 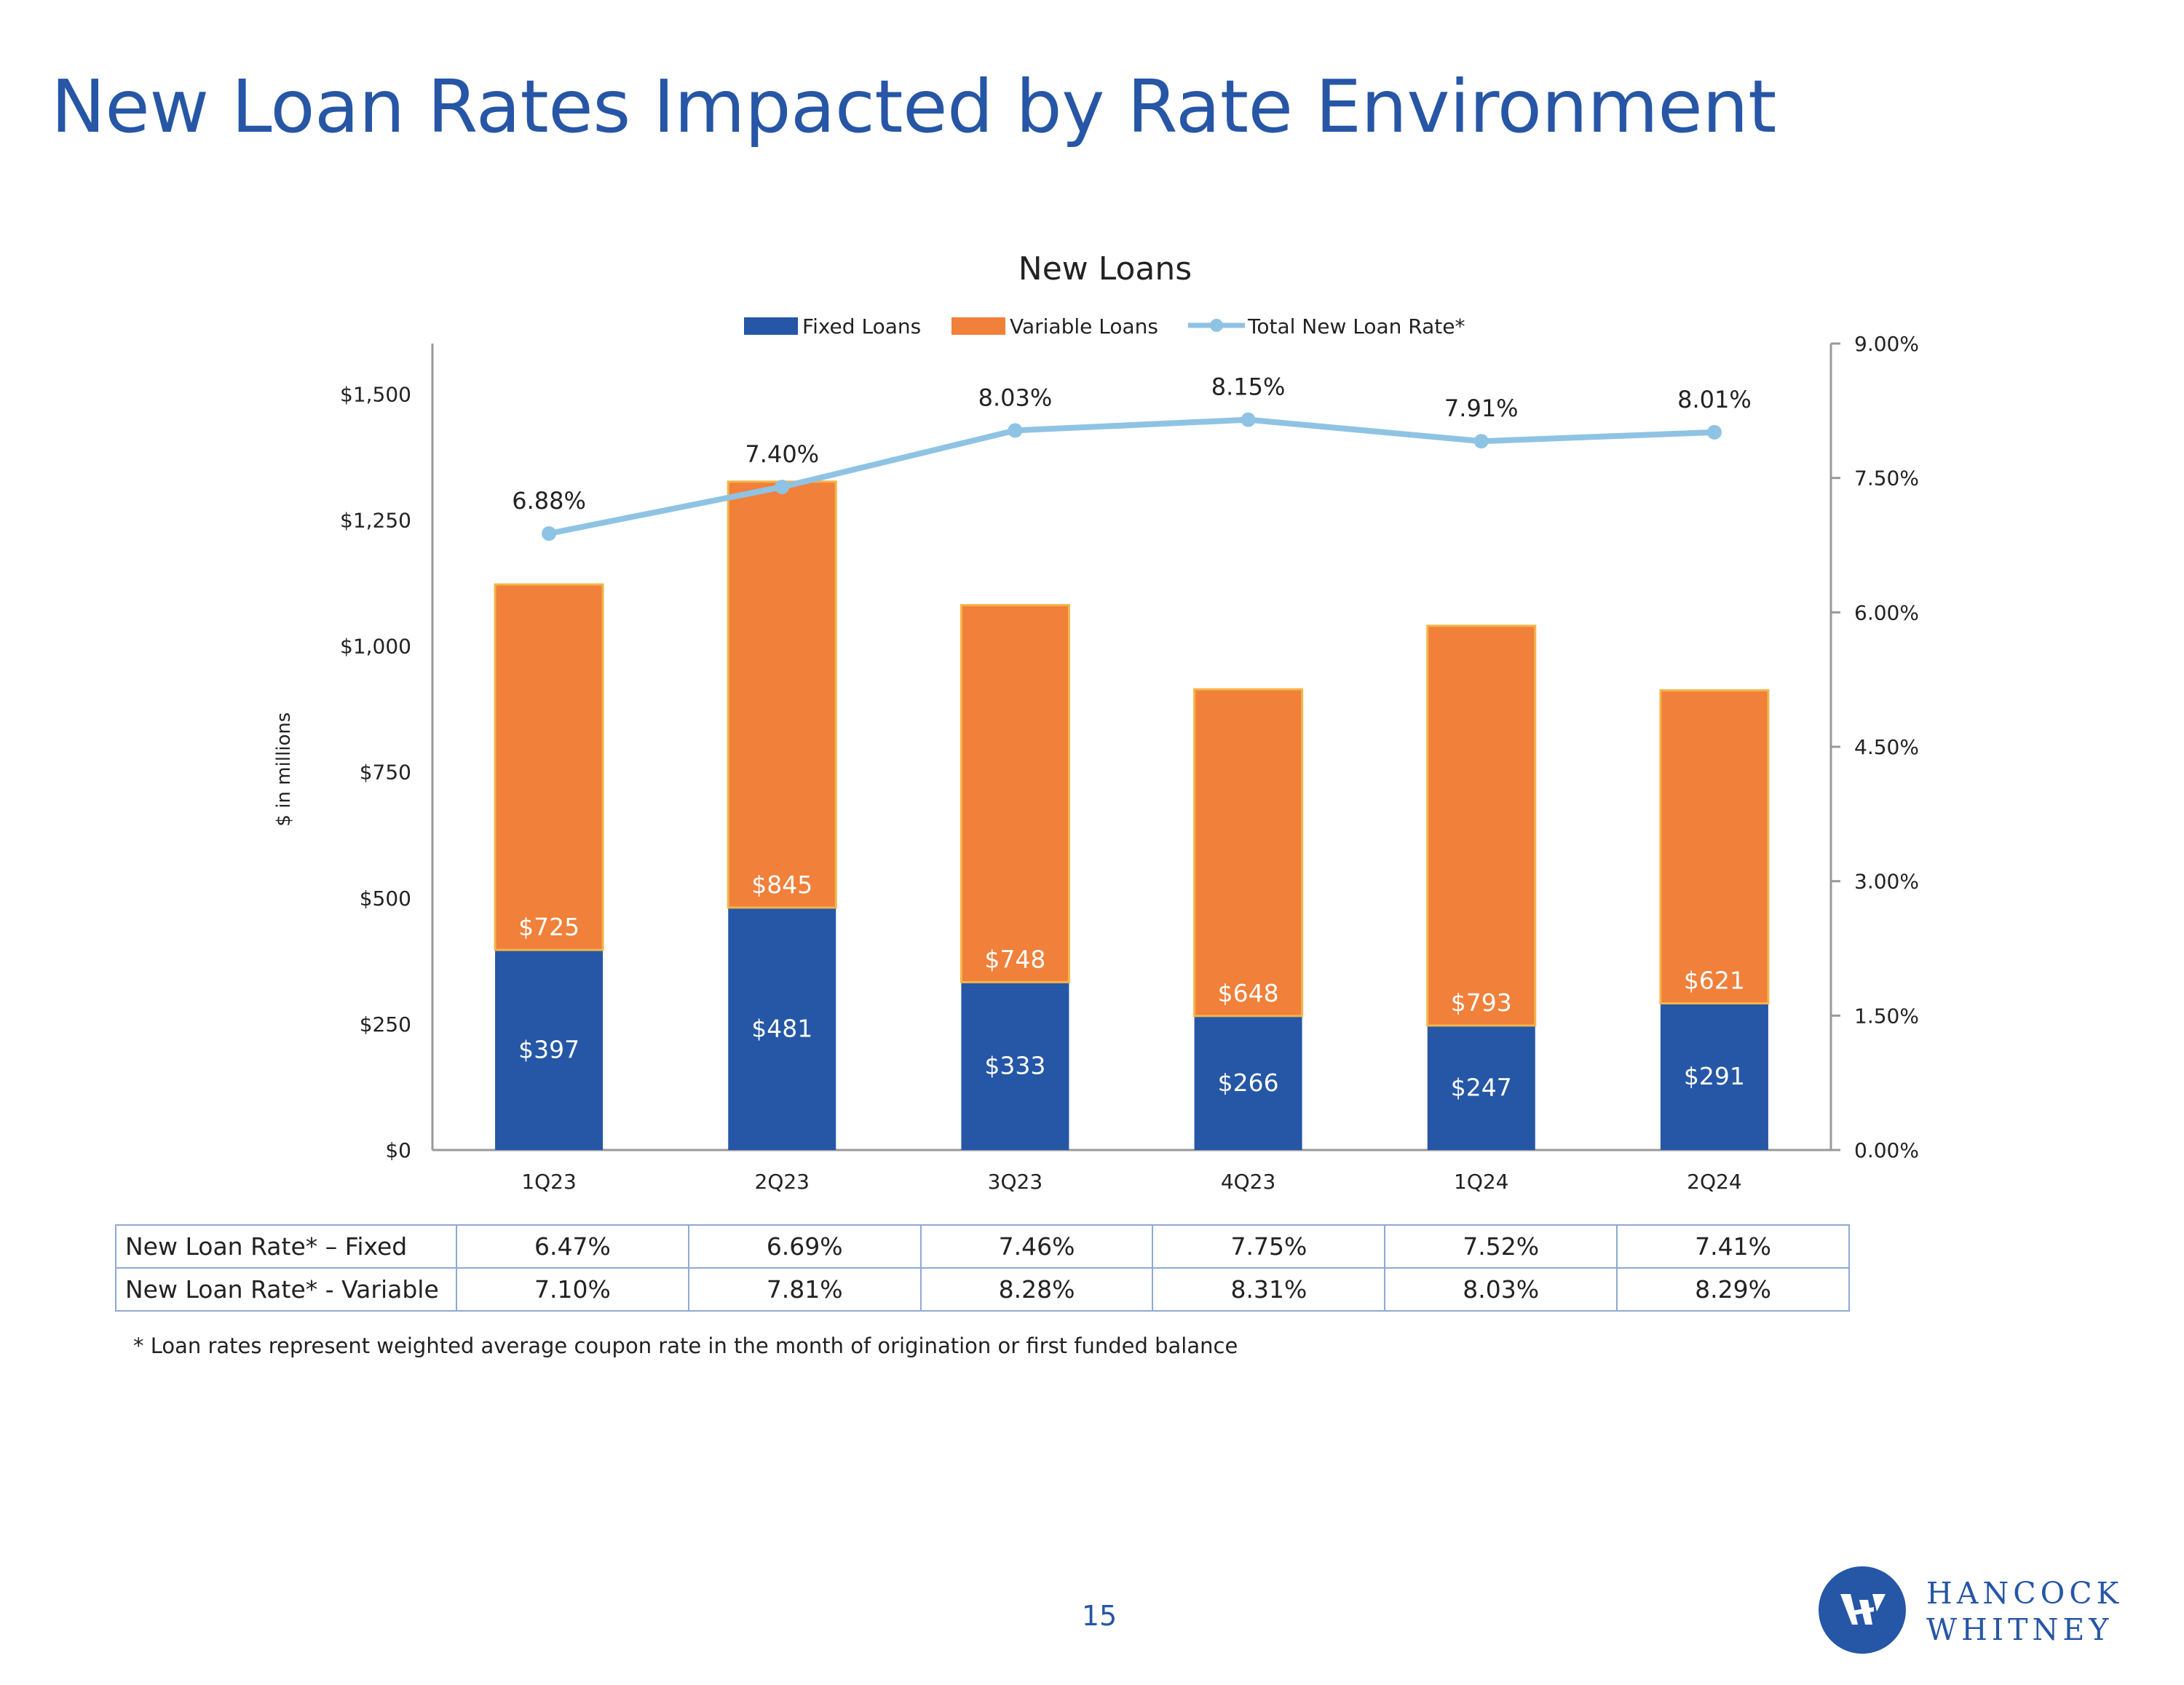 I want to click on bar-label-variable: $648, so click(x=1248, y=993).